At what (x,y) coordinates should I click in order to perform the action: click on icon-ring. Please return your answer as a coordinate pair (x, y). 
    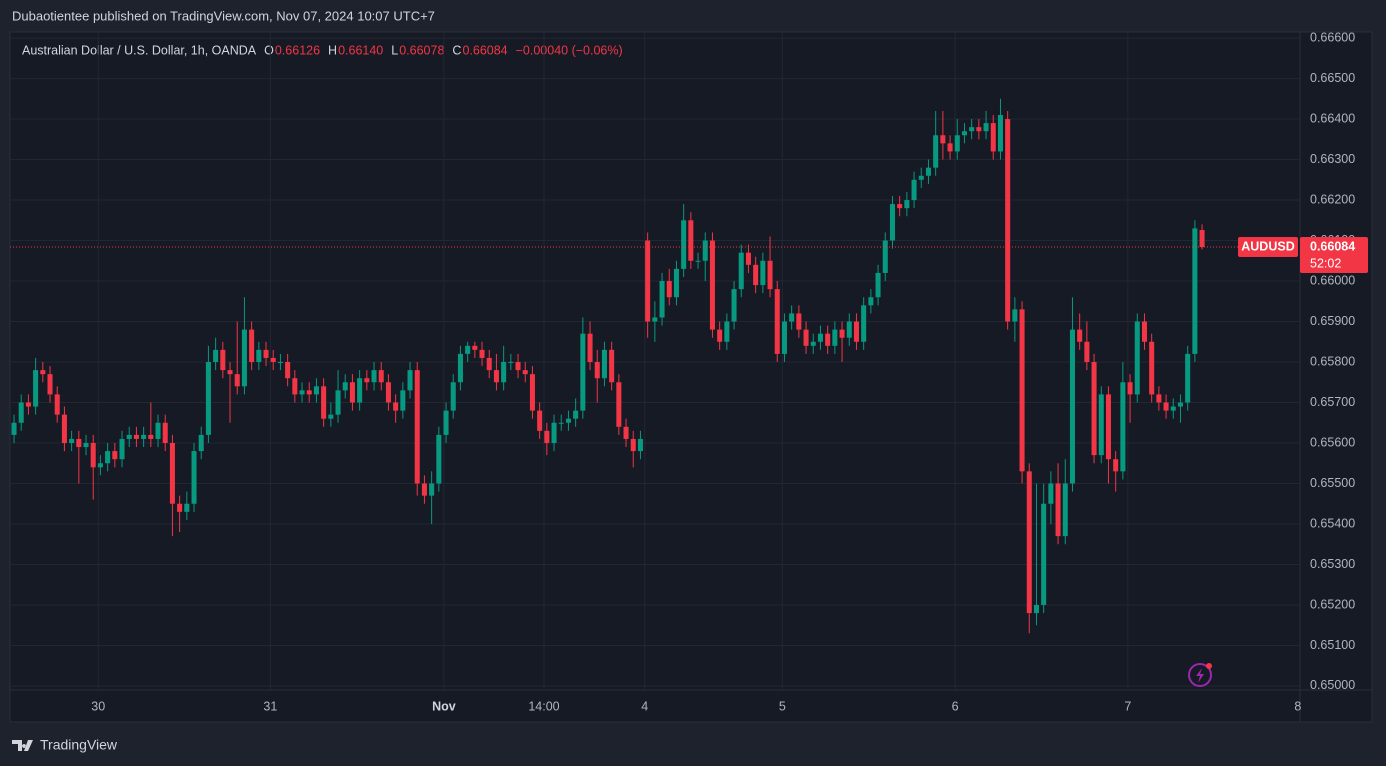
    Looking at the image, I should click on (1200, 675).